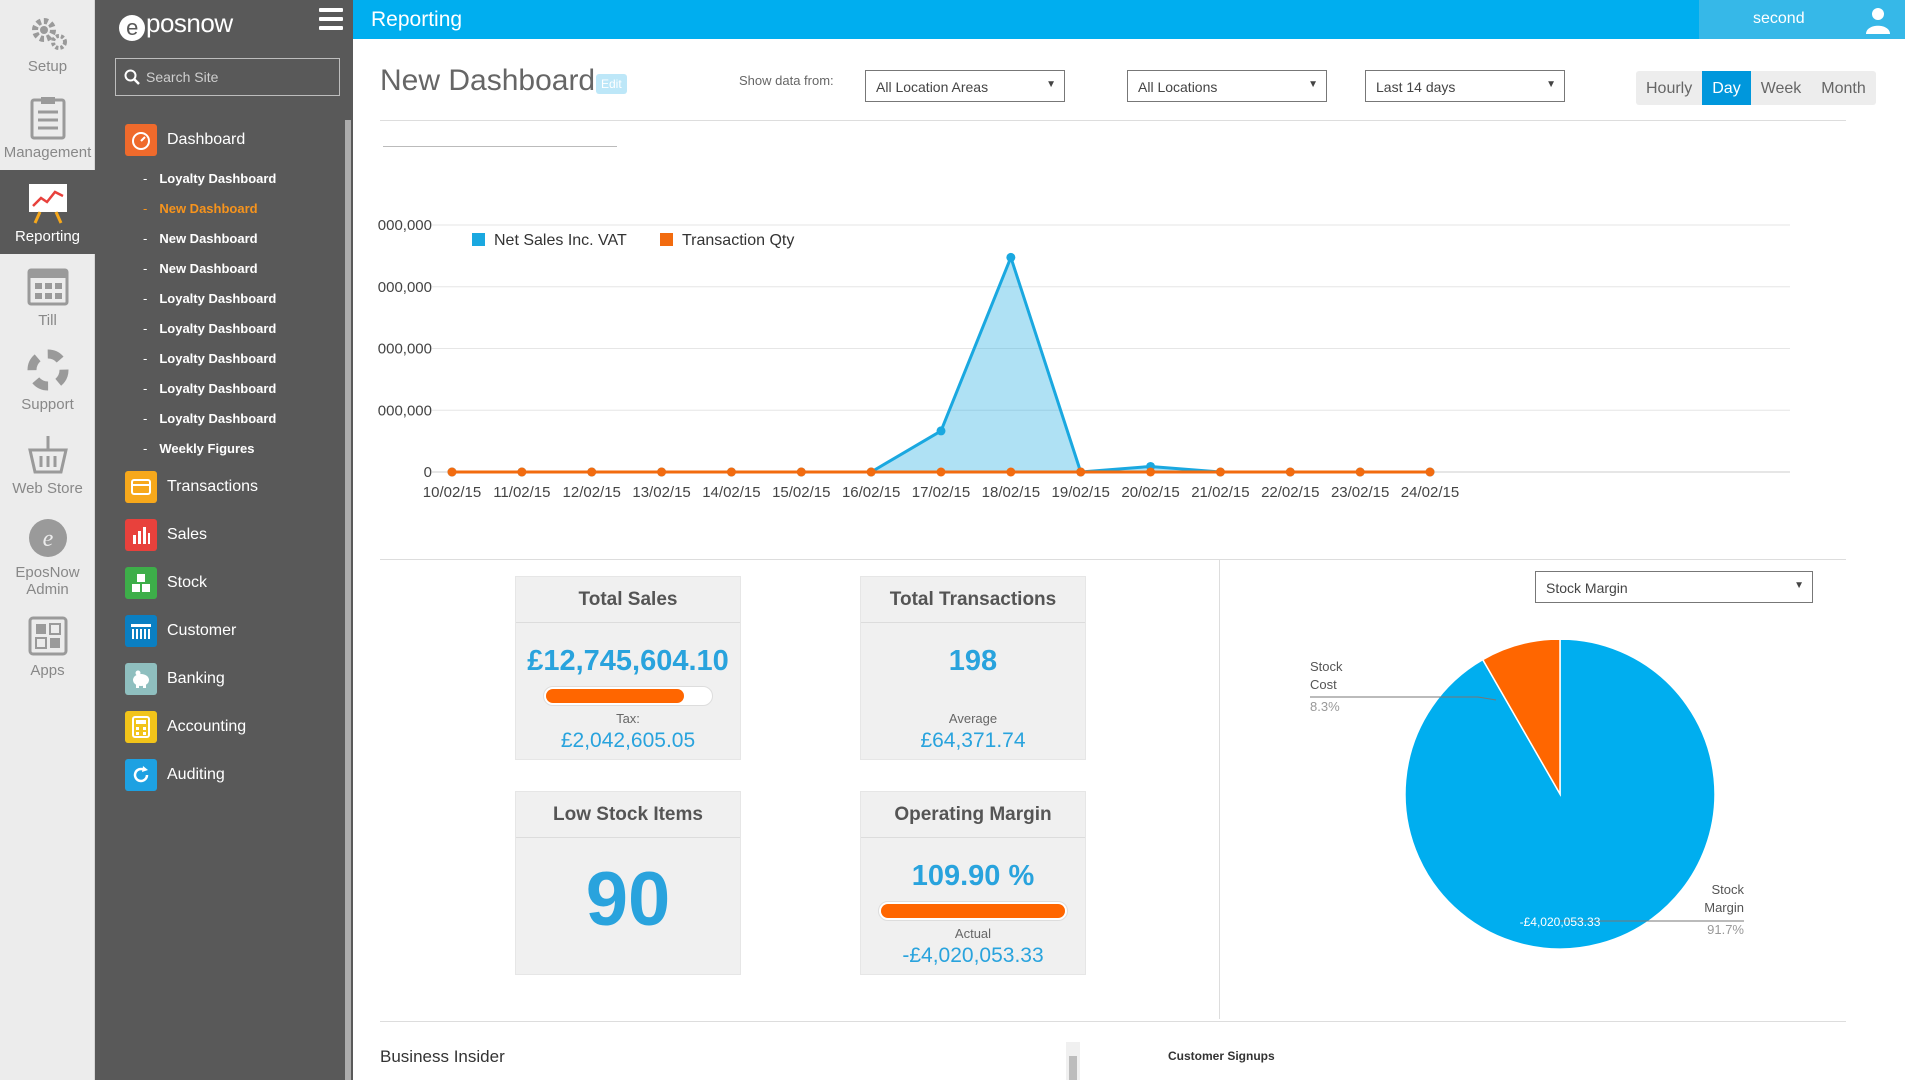  What do you see at coordinates (1487, 698) in the screenshot?
I see `pie-leader-line` at bounding box center [1487, 698].